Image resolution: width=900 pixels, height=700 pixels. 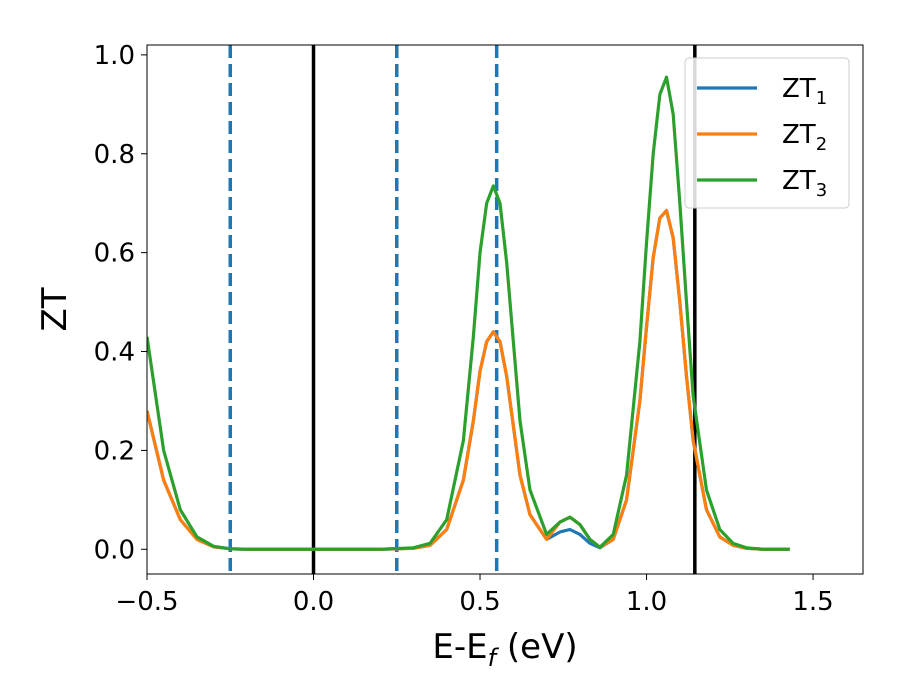 I want to click on y-tick-label: 1.0, so click(x=114, y=56).